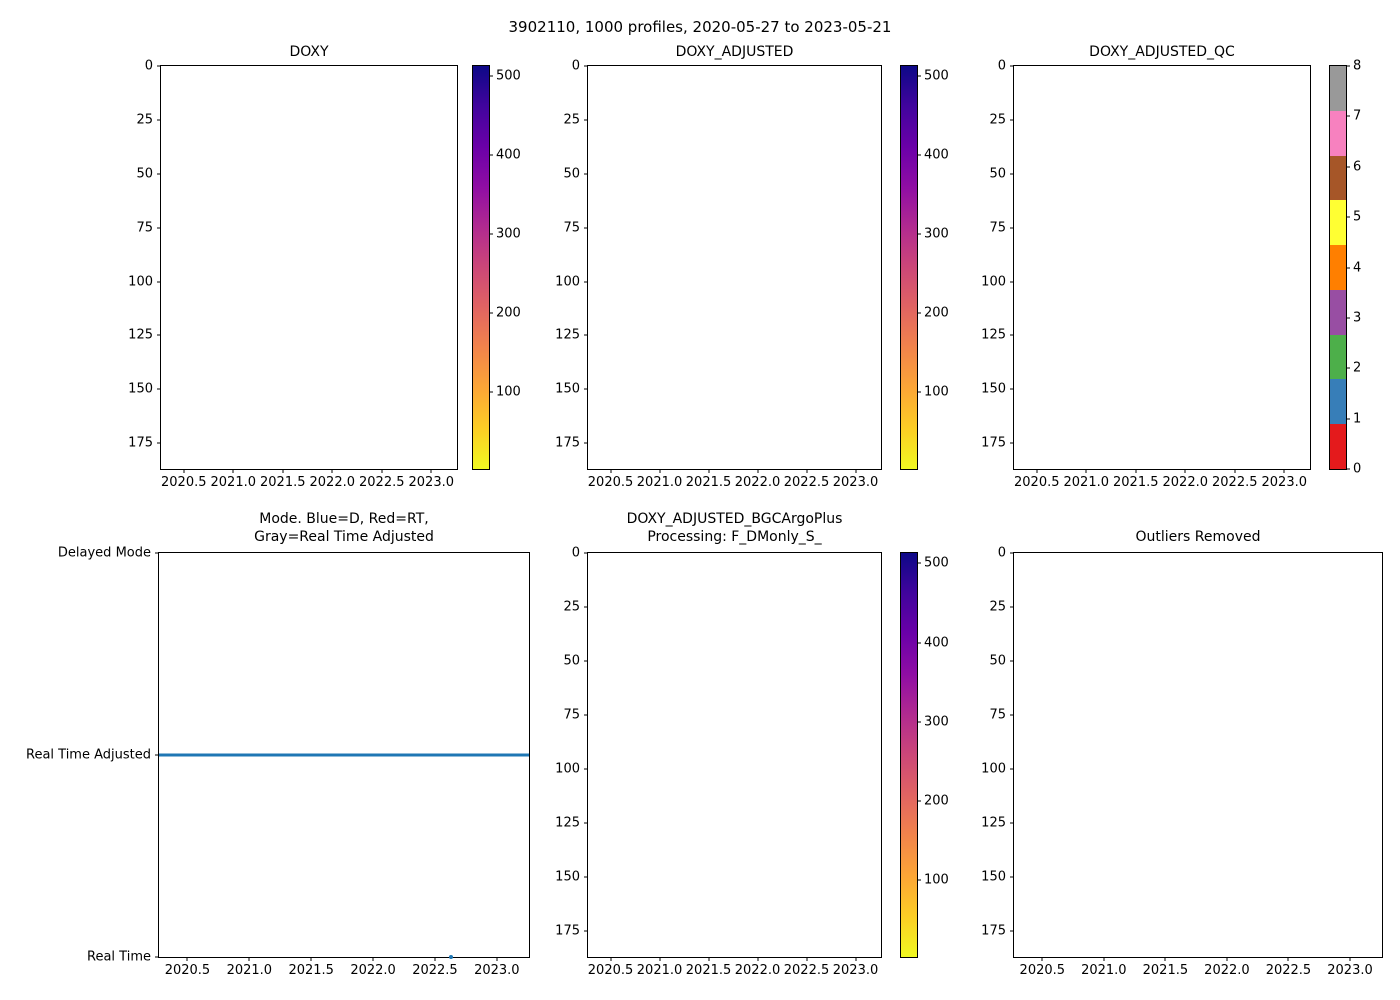 The height and width of the screenshot is (1000, 1400). I want to click on y-tick-label: 125, so click(993, 335).